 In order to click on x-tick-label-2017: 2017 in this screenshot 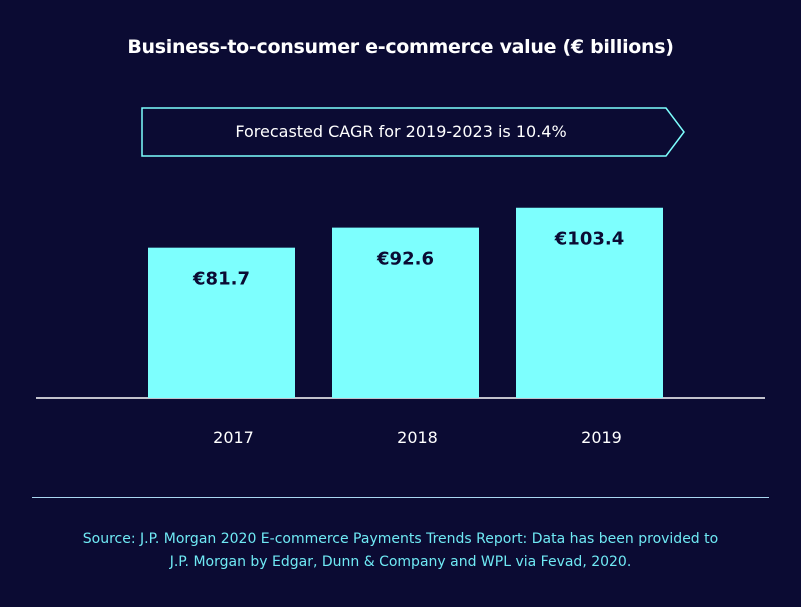, I will do `click(233, 437)`.